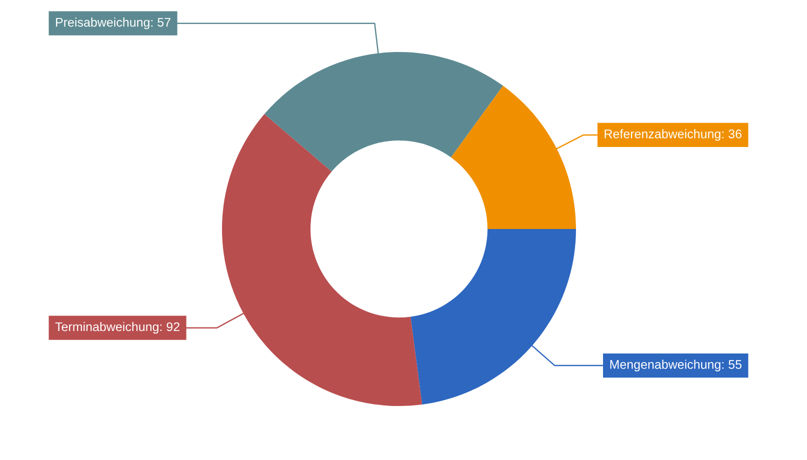 This screenshot has width=807, height=460. Describe the element at coordinates (676, 366) in the screenshot. I see `slice-label: Mengenabweichung: 55` at that location.